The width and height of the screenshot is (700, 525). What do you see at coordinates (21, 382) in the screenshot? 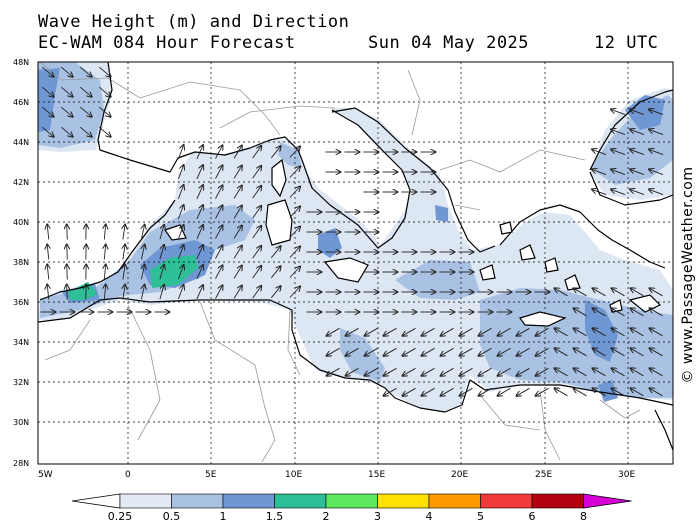
I see `lat-label: 32N` at bounding box center [21, 382].